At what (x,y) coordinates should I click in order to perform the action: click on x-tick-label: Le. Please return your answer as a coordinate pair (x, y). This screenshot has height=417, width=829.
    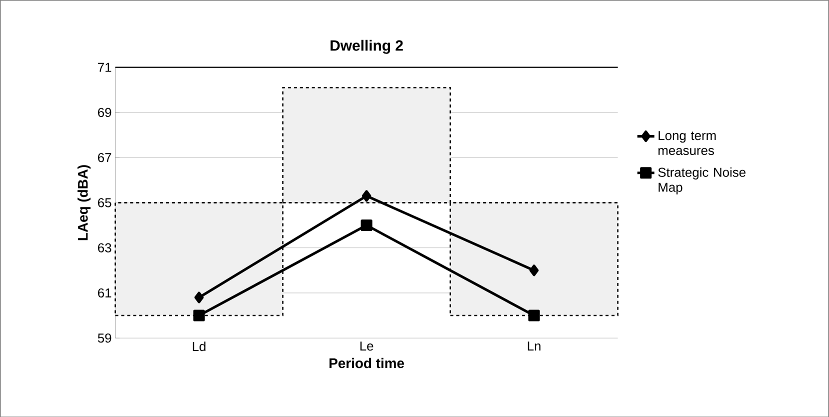
    Looking at the image, I should click on (367, 345).